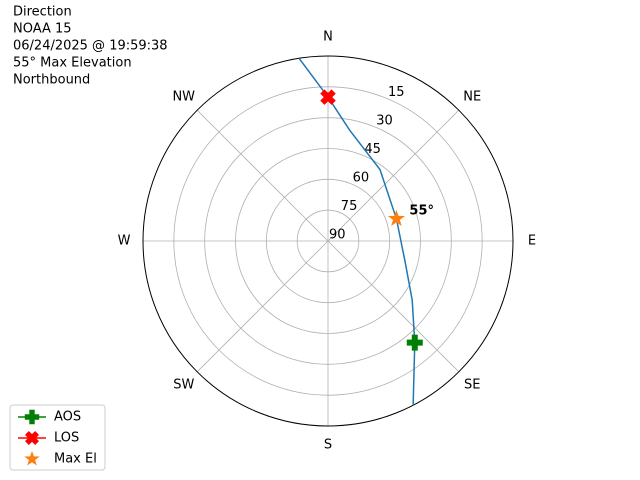  Describe the element at coordinates (532, 241) in the screenshot. I see `angle-label: E` at that location.